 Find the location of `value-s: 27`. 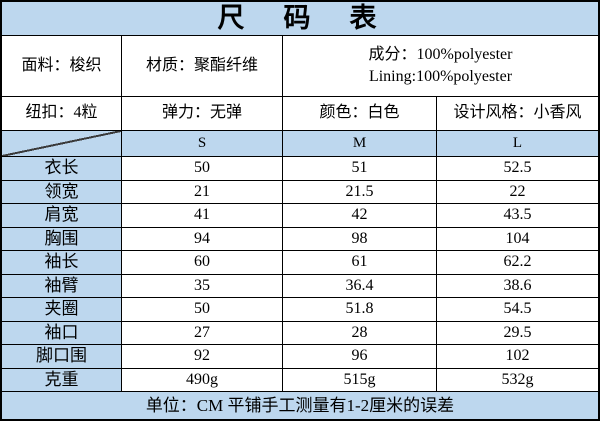

value-s: 27 is located at coordinates (202, 333).